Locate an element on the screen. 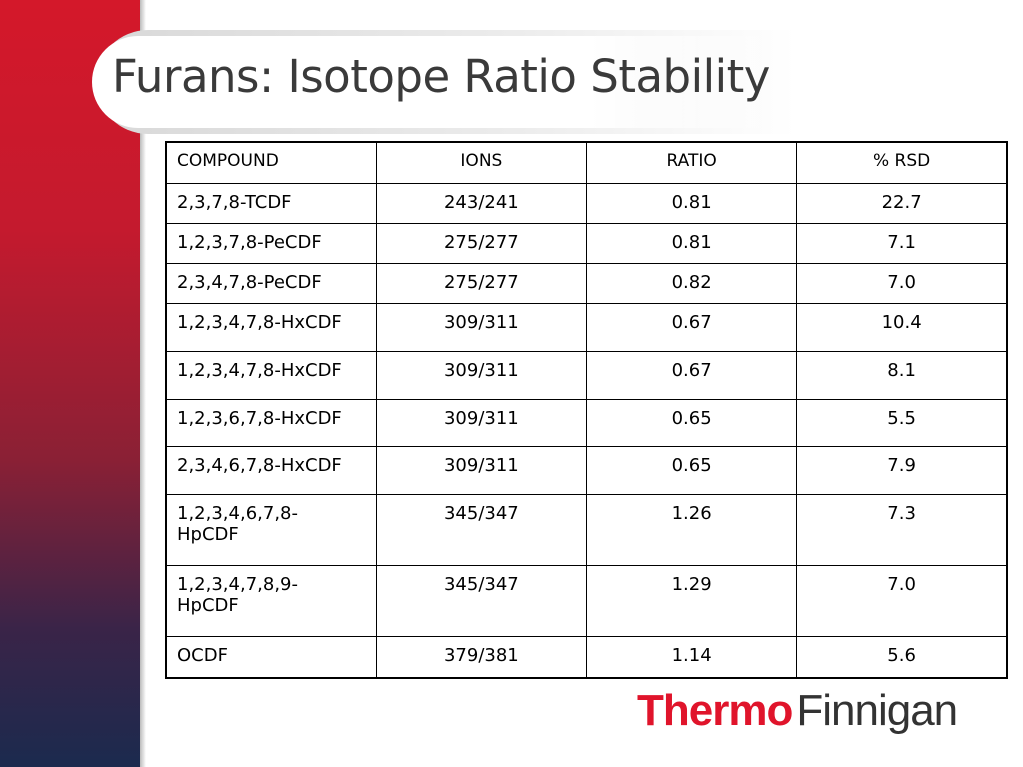 The image size is (1023, 767). table-cell: 1,2,3,4,6,7,8-HpCDF is located at coordinates (271, 530).